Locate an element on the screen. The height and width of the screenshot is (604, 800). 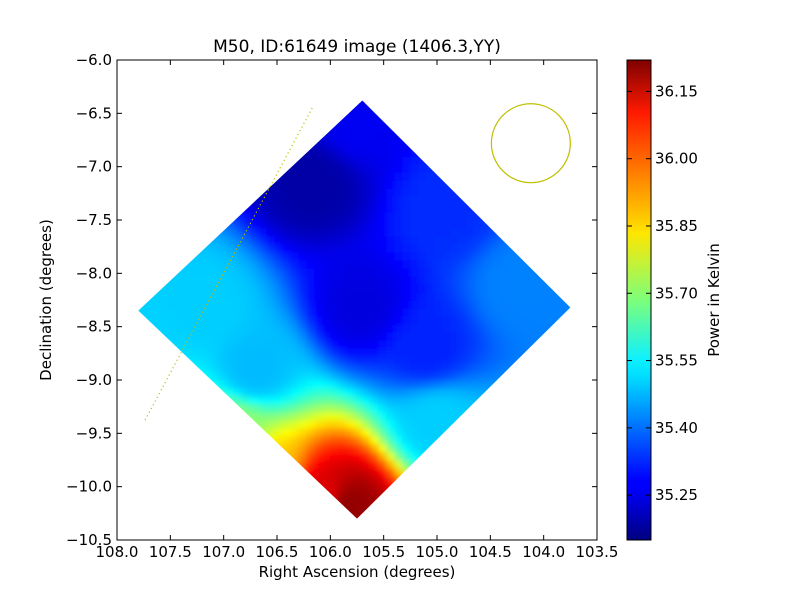
y-tick-label: −7.0 is located at coordinates (94, 167).